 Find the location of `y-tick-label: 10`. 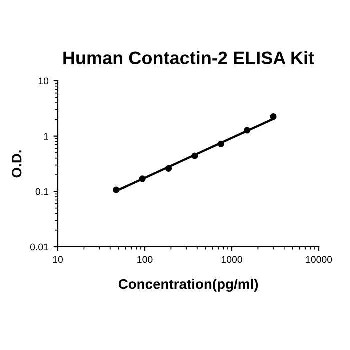

y-tick-label: 10 is located at coordinates (43, 81).